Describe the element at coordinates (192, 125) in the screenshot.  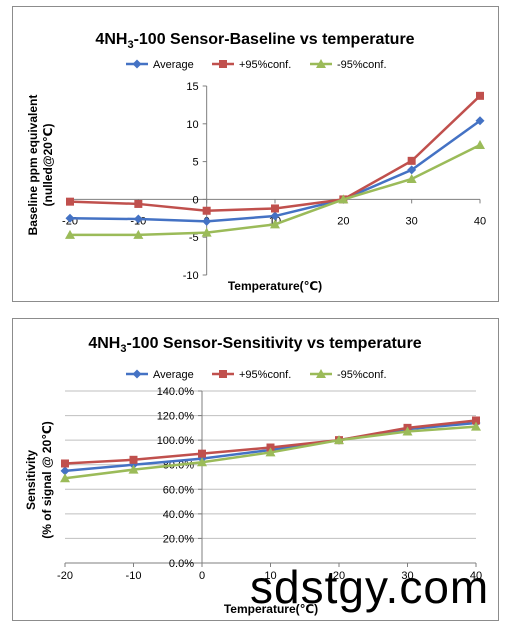
I see `y-tick-label: 10` at that location.